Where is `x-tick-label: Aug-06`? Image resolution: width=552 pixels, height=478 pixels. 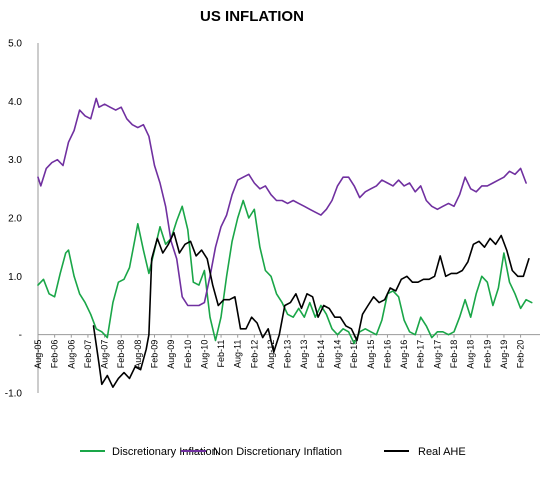 x-tick-label: Aug-06 is located at coordinates (71, 354).